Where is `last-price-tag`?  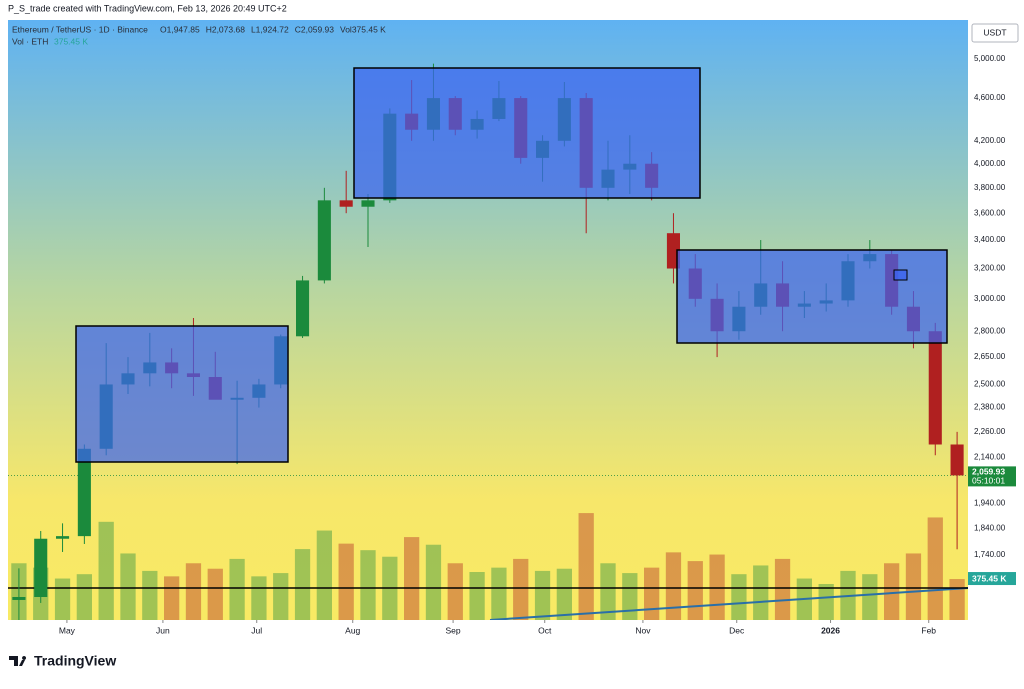
last-price-tag is located at coordinates (992, 476).